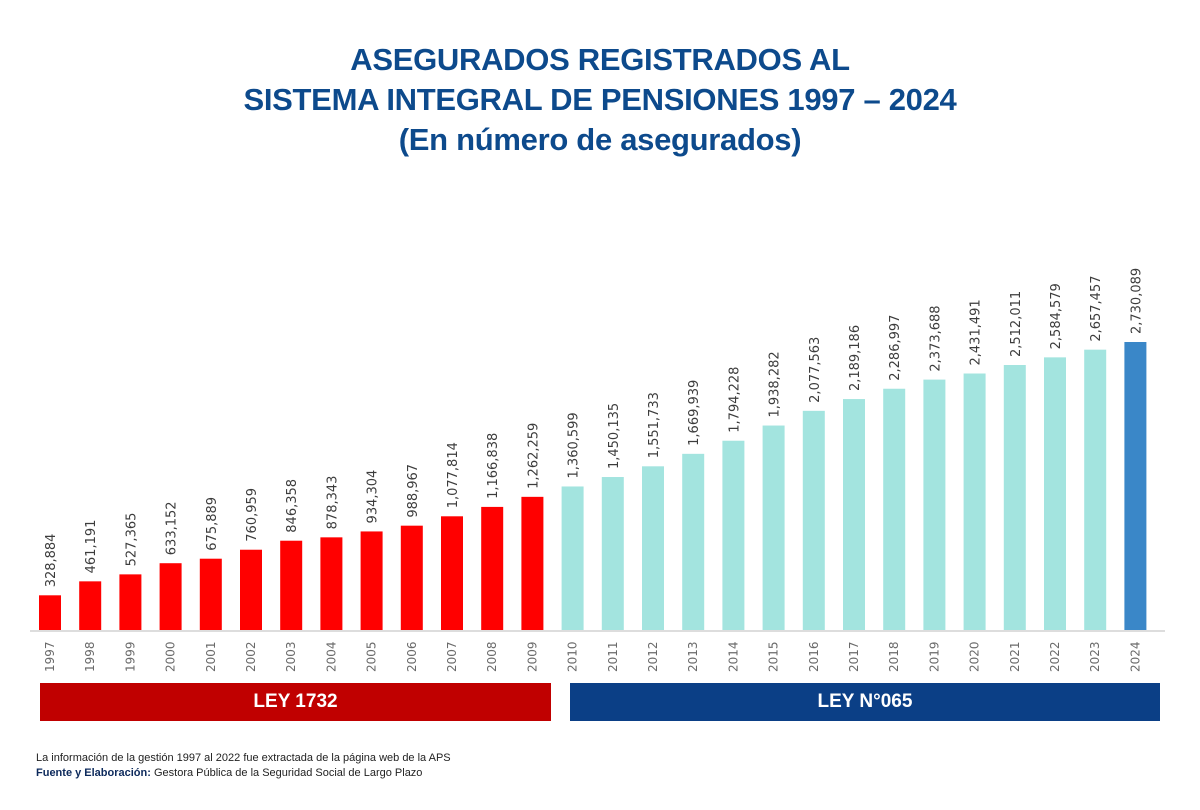 This screenshot has height=810, width=1200. Describe the element at coordinates (251, 589) in the screenshot. I see `bar-2002` at that location.